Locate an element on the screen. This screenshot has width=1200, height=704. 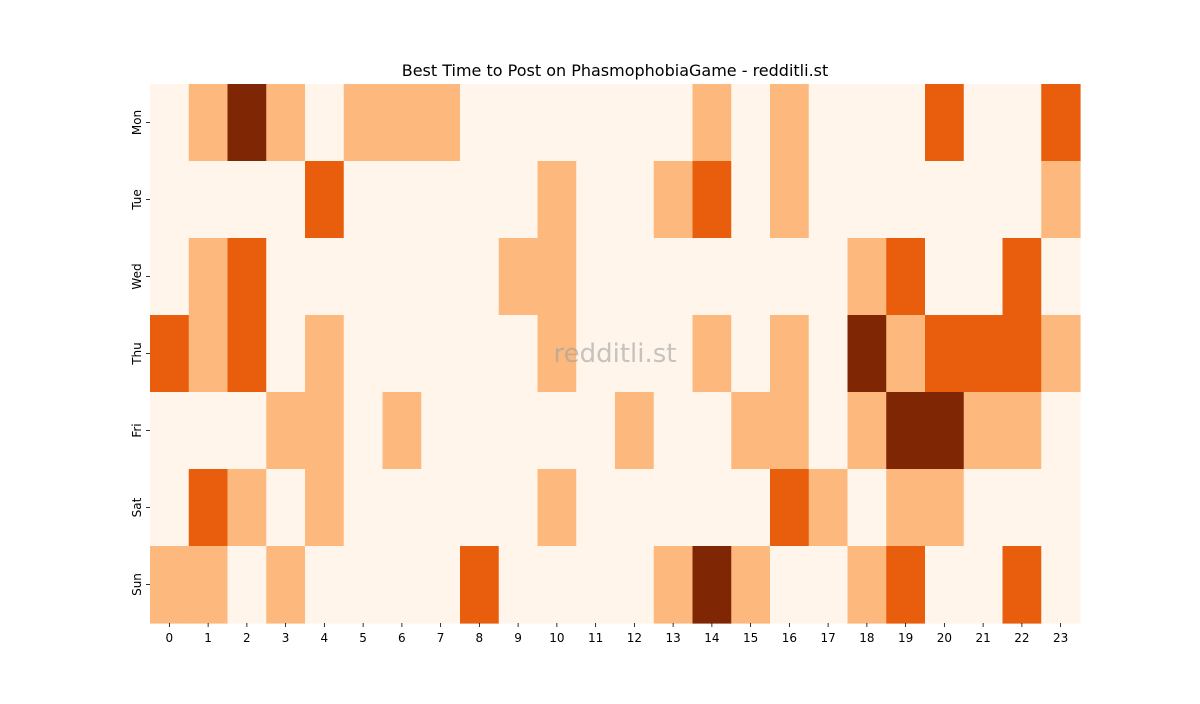
x-tick-label-9: 9 is located at coordinates (518, 638).